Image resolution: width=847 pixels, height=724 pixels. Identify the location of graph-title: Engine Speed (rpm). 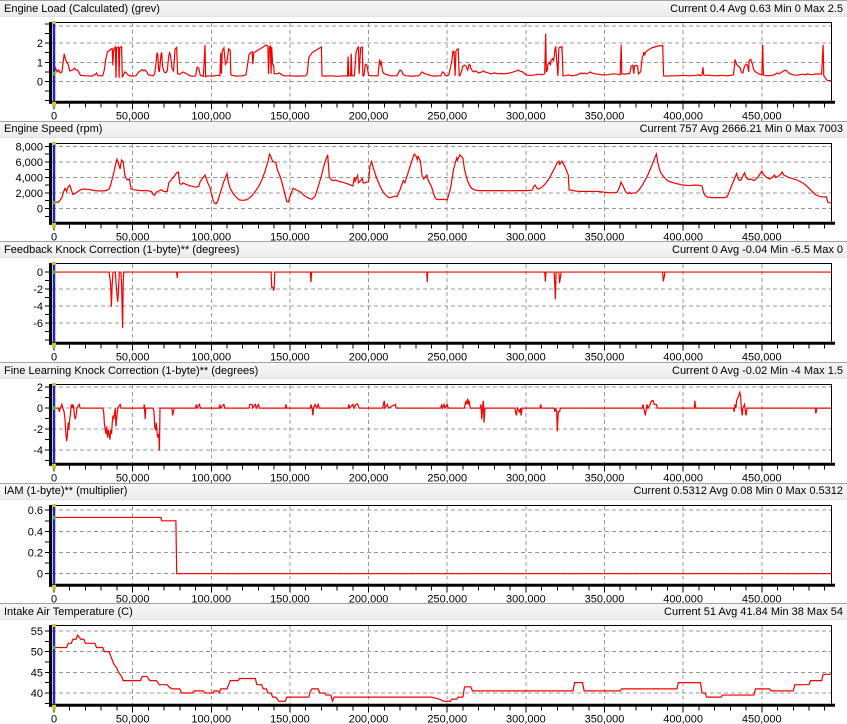
(53, 129).